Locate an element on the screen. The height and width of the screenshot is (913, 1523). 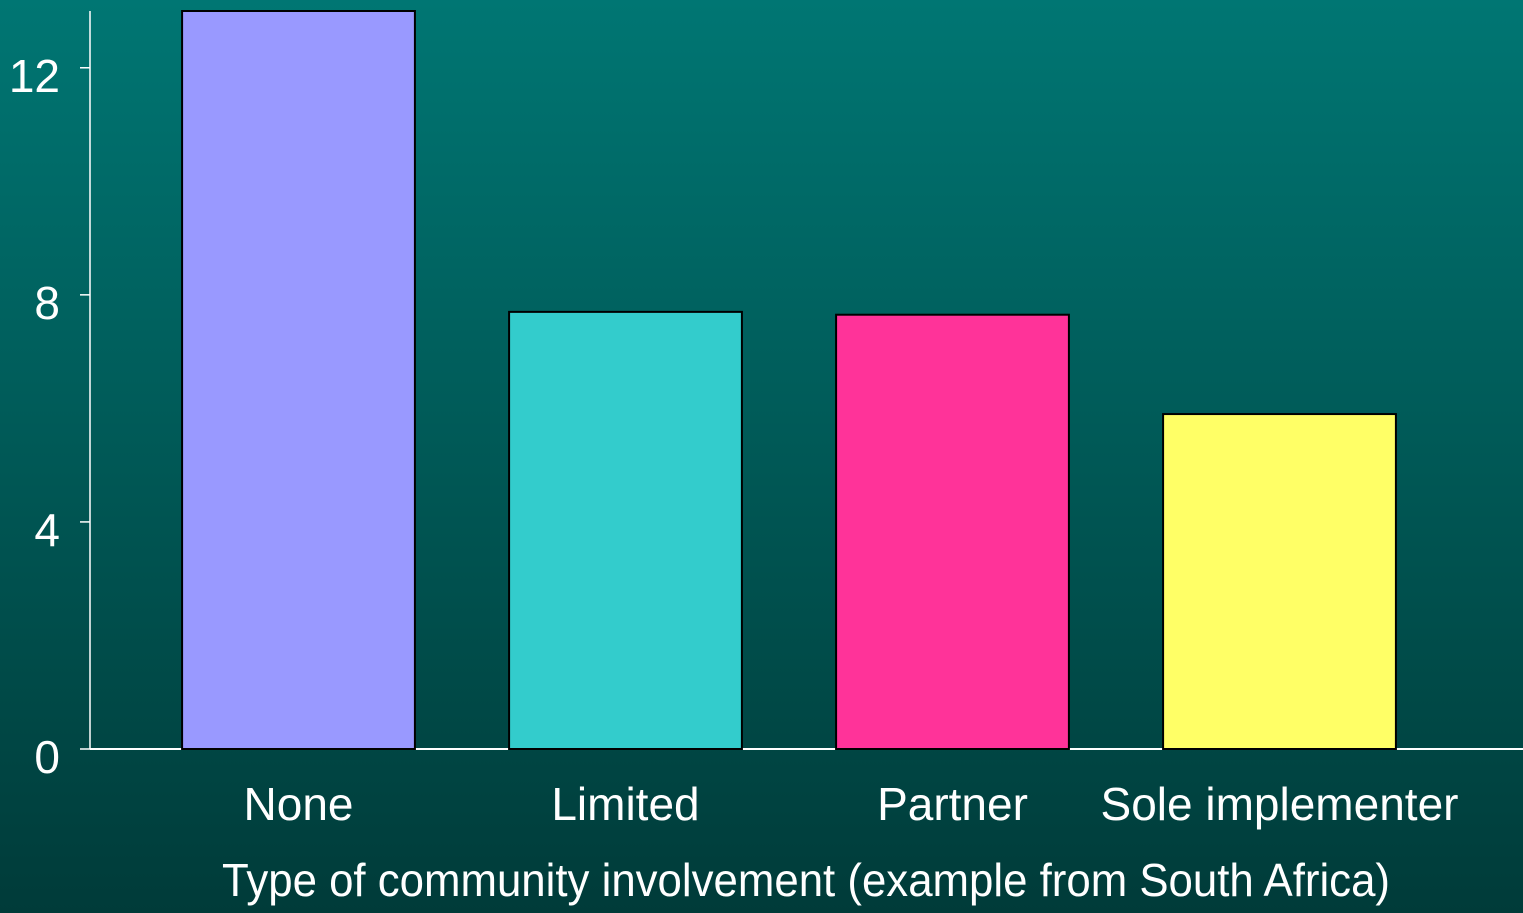
y-tick-label: 12 is located at coordinates (34, 76).